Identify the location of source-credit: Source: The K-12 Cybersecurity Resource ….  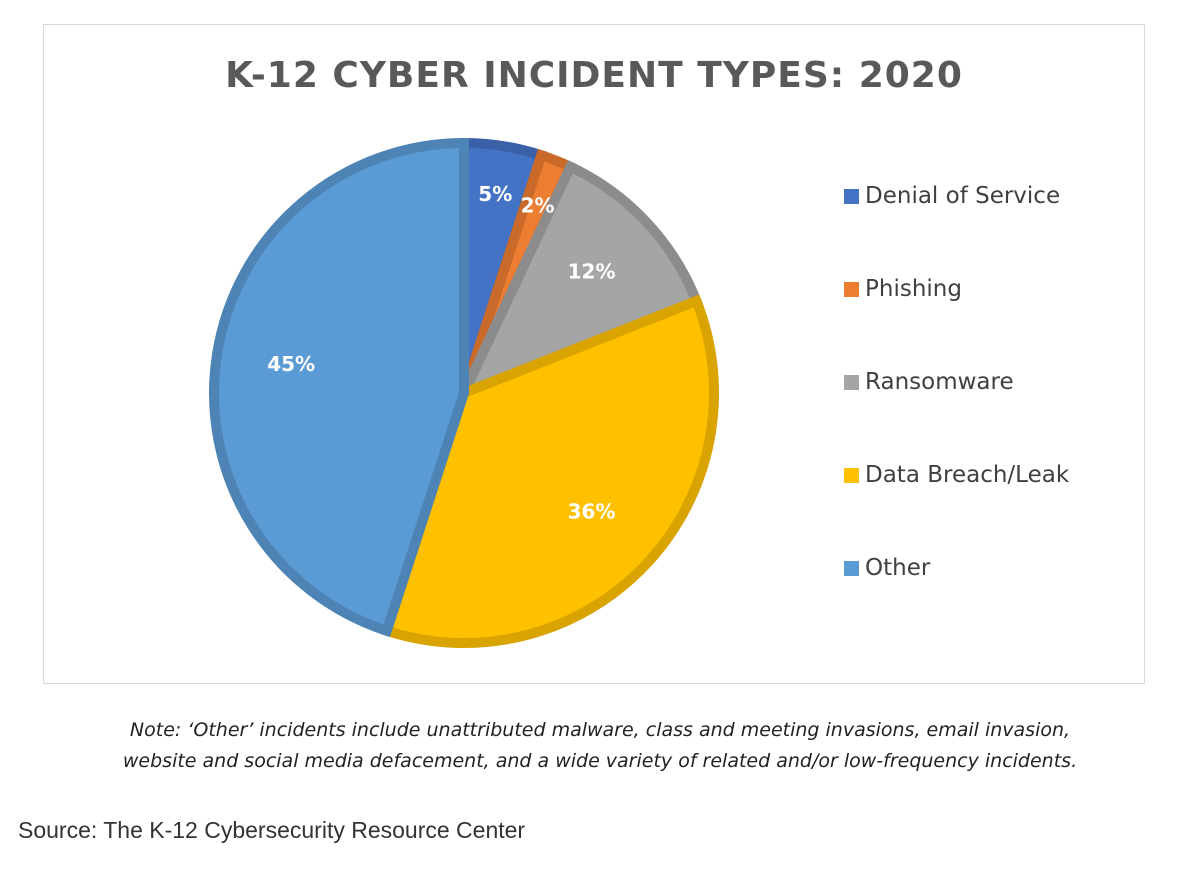
(272, 830).